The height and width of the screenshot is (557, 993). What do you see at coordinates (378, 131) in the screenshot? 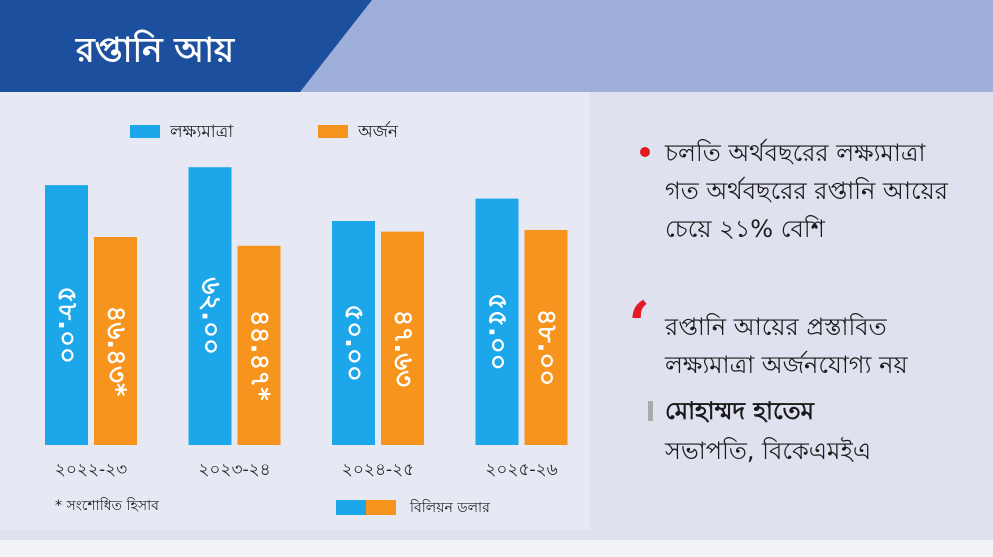
I see `legend-label: অর্জন` at bounding box center [378, 131].